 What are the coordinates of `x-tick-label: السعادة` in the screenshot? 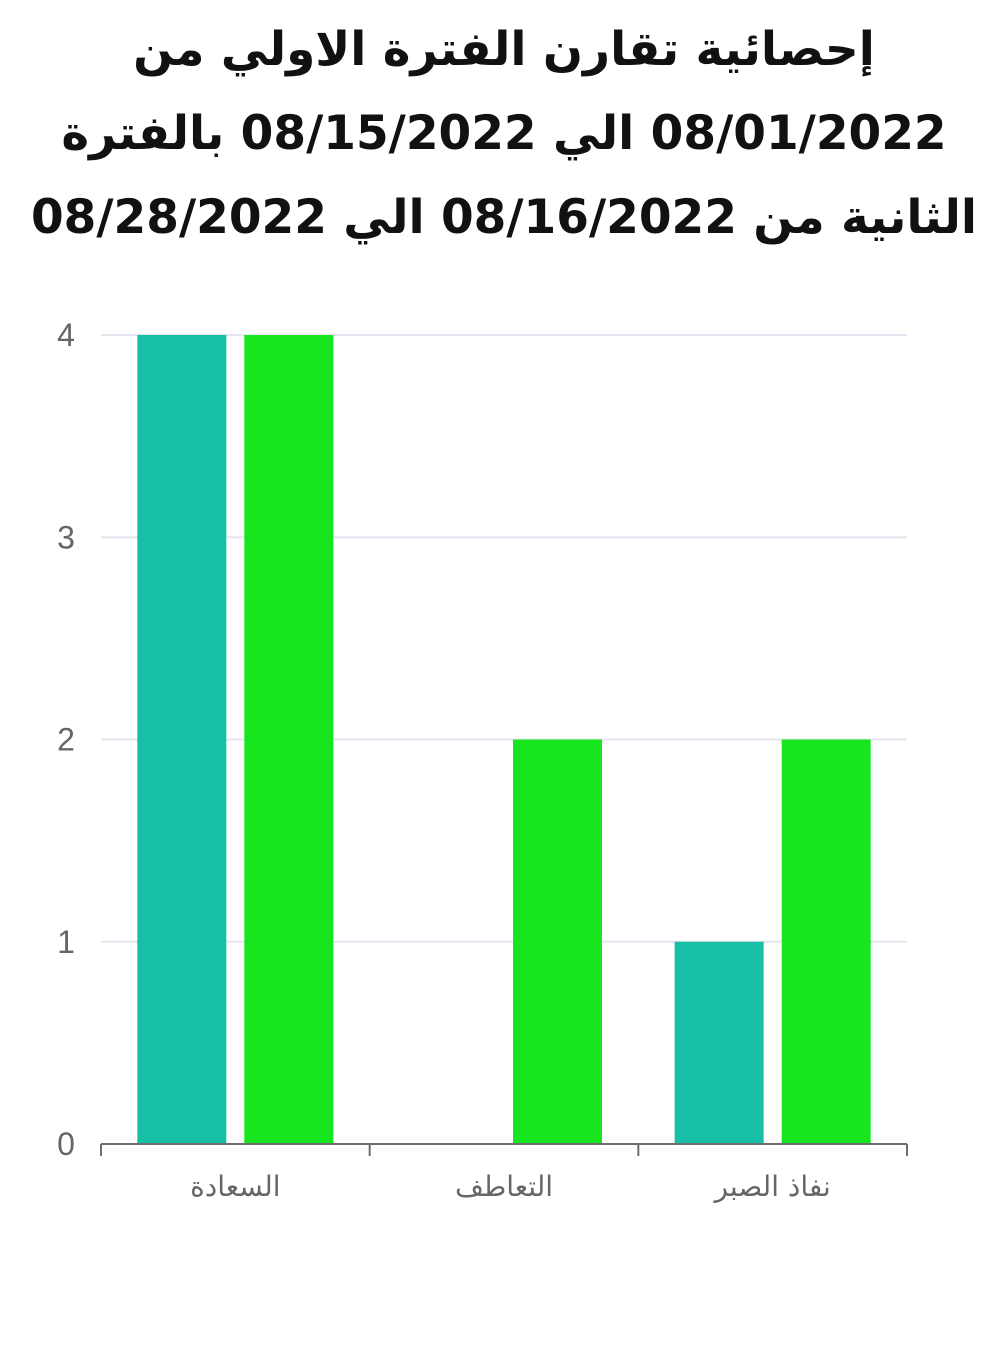 It's located at (235, 1186).